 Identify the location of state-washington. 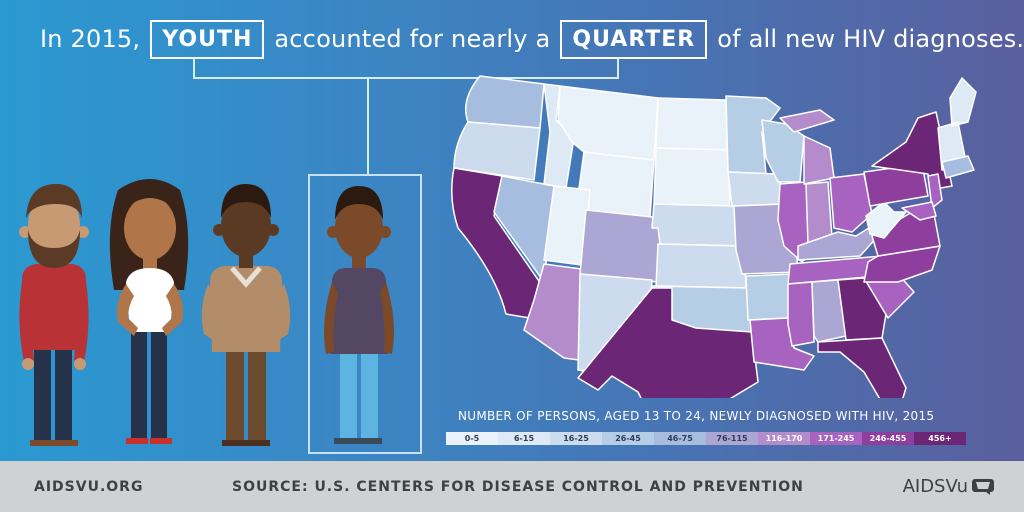
(505, 102).